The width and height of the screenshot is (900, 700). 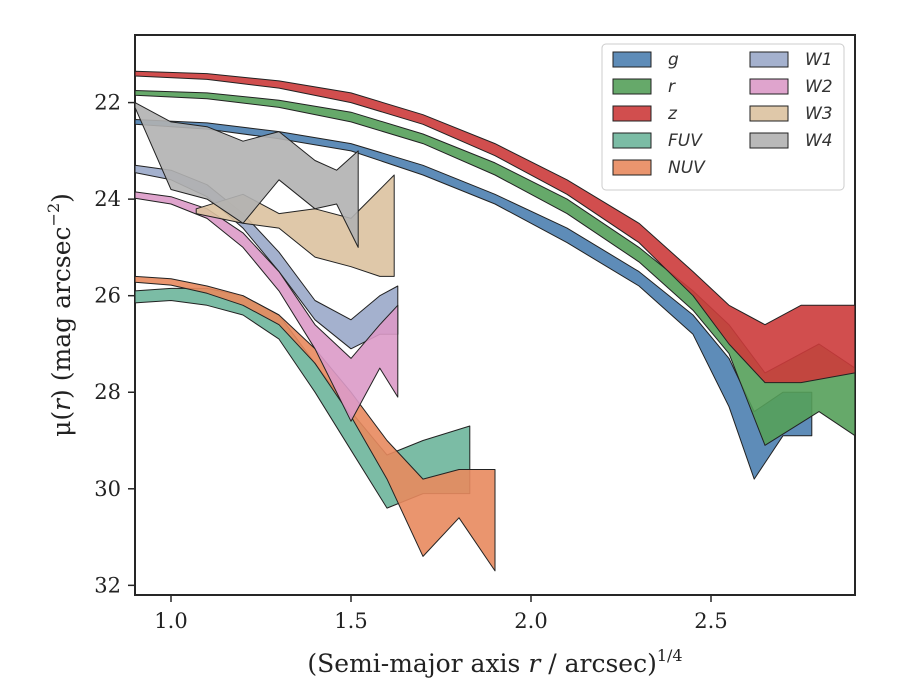 I want to click on legend-label-w3: W3, so click(x=819, y=114).